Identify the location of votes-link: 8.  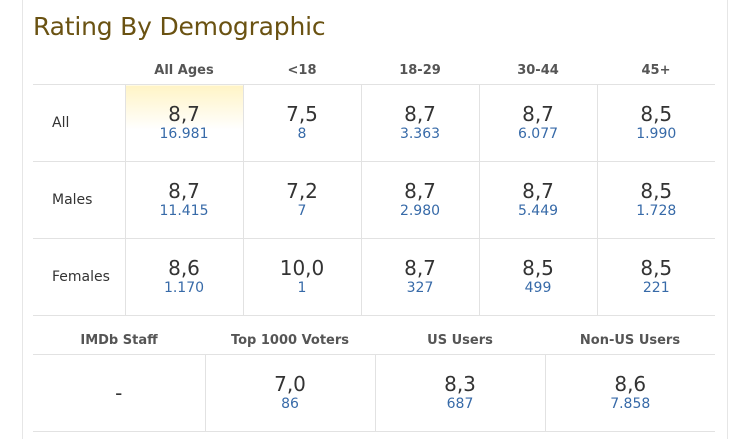
(302, 134).